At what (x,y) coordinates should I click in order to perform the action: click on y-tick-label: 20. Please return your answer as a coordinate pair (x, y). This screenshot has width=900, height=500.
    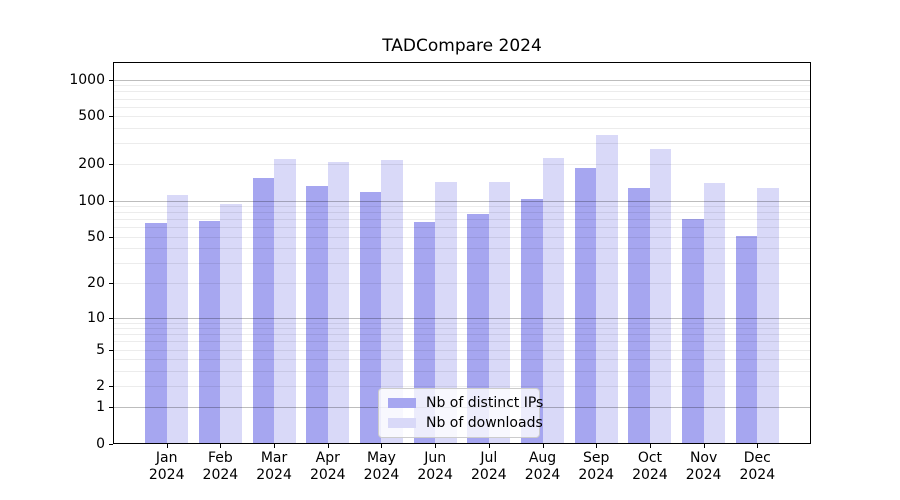
    Looking at the image, I should click on (96, 283).